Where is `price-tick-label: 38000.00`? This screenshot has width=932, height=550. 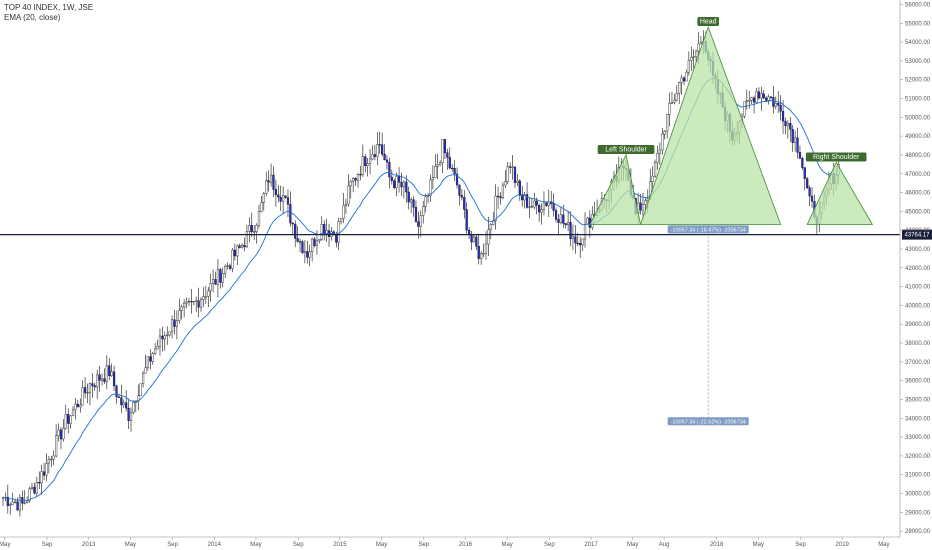
price-tick-label: 38000.00 is located at coordinates (918, 344).